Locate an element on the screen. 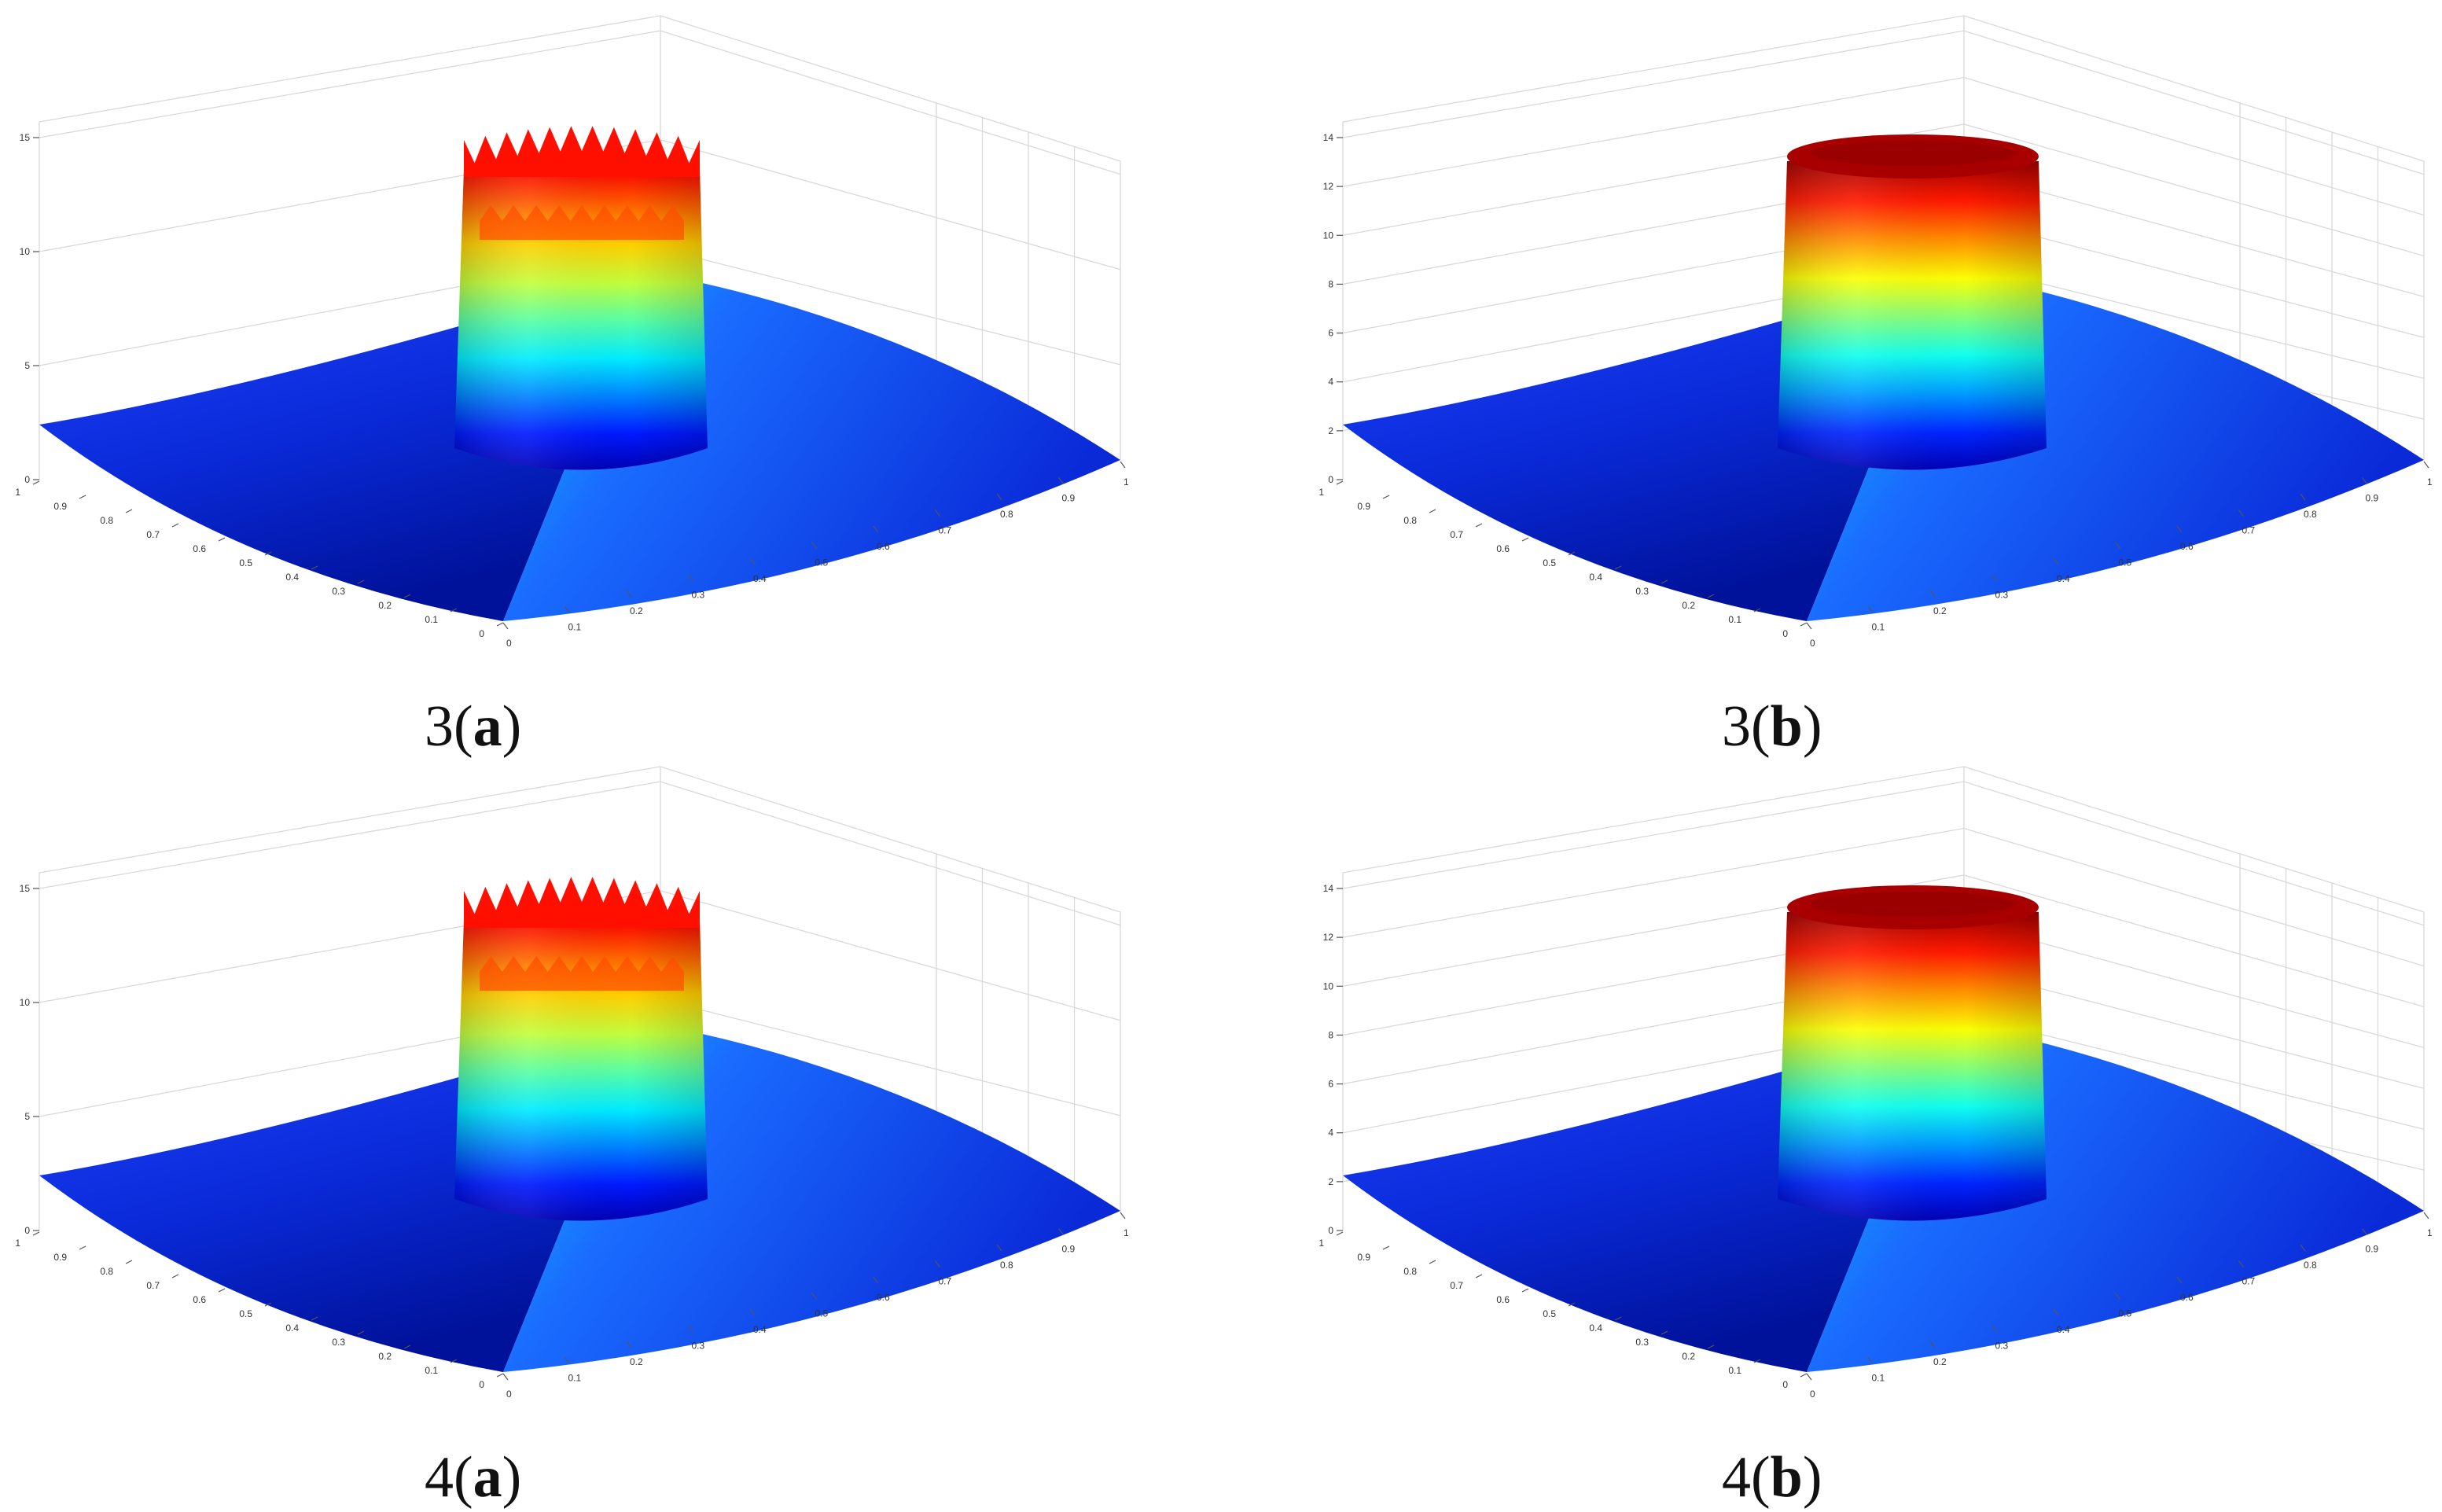  plateau-cap-highlight is located at coordinates (1913, 904).